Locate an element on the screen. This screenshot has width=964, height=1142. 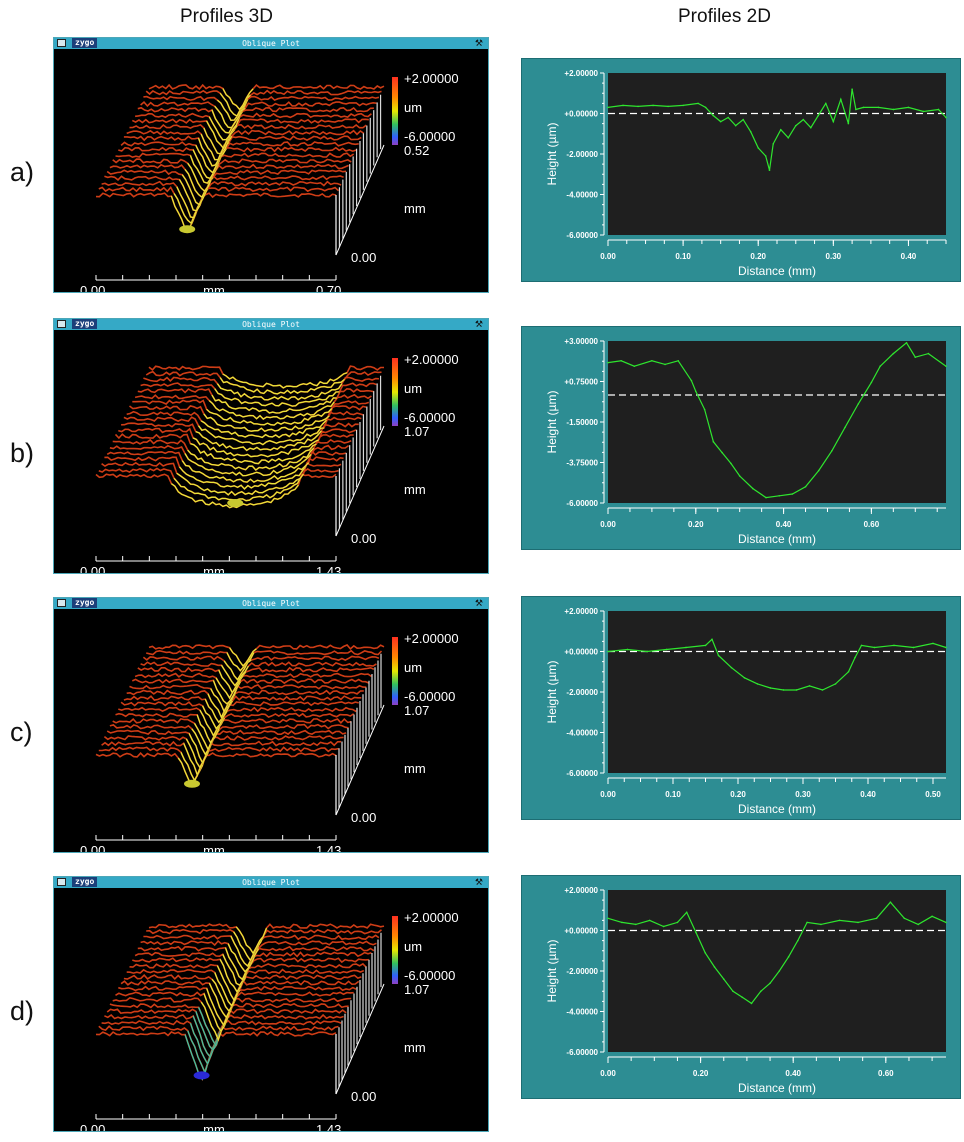
y-tick-label: -2.00000 is located at coordinates (582, 692).